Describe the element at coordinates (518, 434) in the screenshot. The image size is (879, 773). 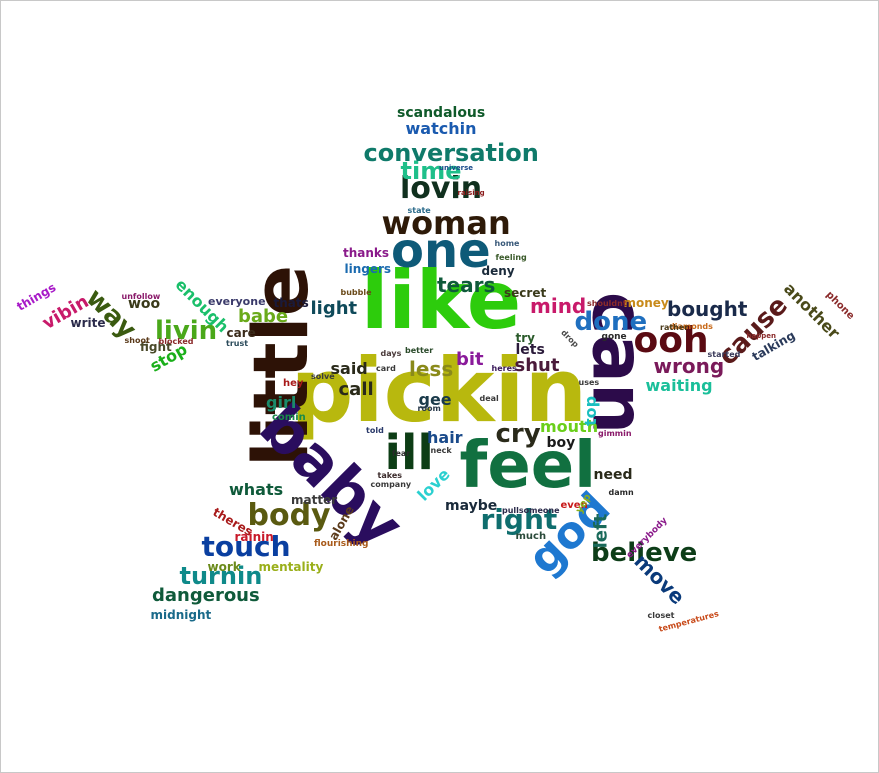
I see `cloud-word: cry` at that location.